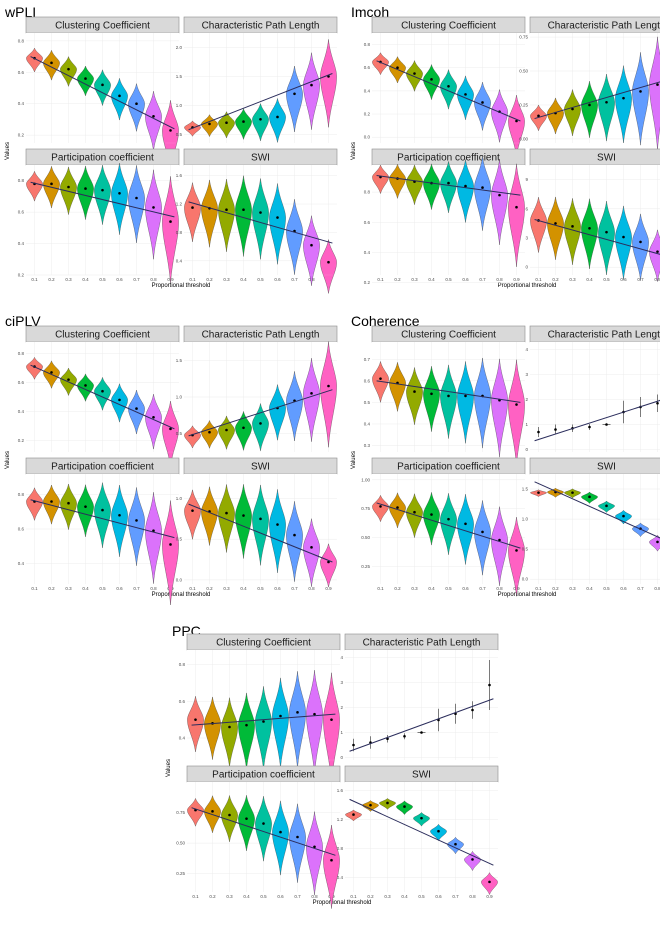 This screenshot has height=935, width=660. I want to click on x-tick-label: 0.8, so click(153, 279).